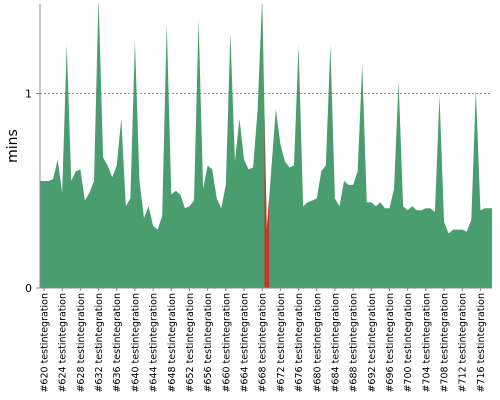  Describe the element at coordinates (463, 343) in the screenshot. I see `x-tick-label: #712 testintegration` at that location.